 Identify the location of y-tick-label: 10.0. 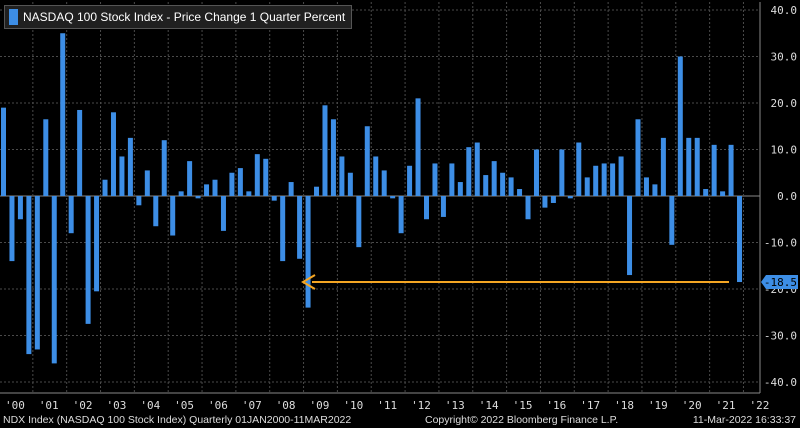
(784, 150).